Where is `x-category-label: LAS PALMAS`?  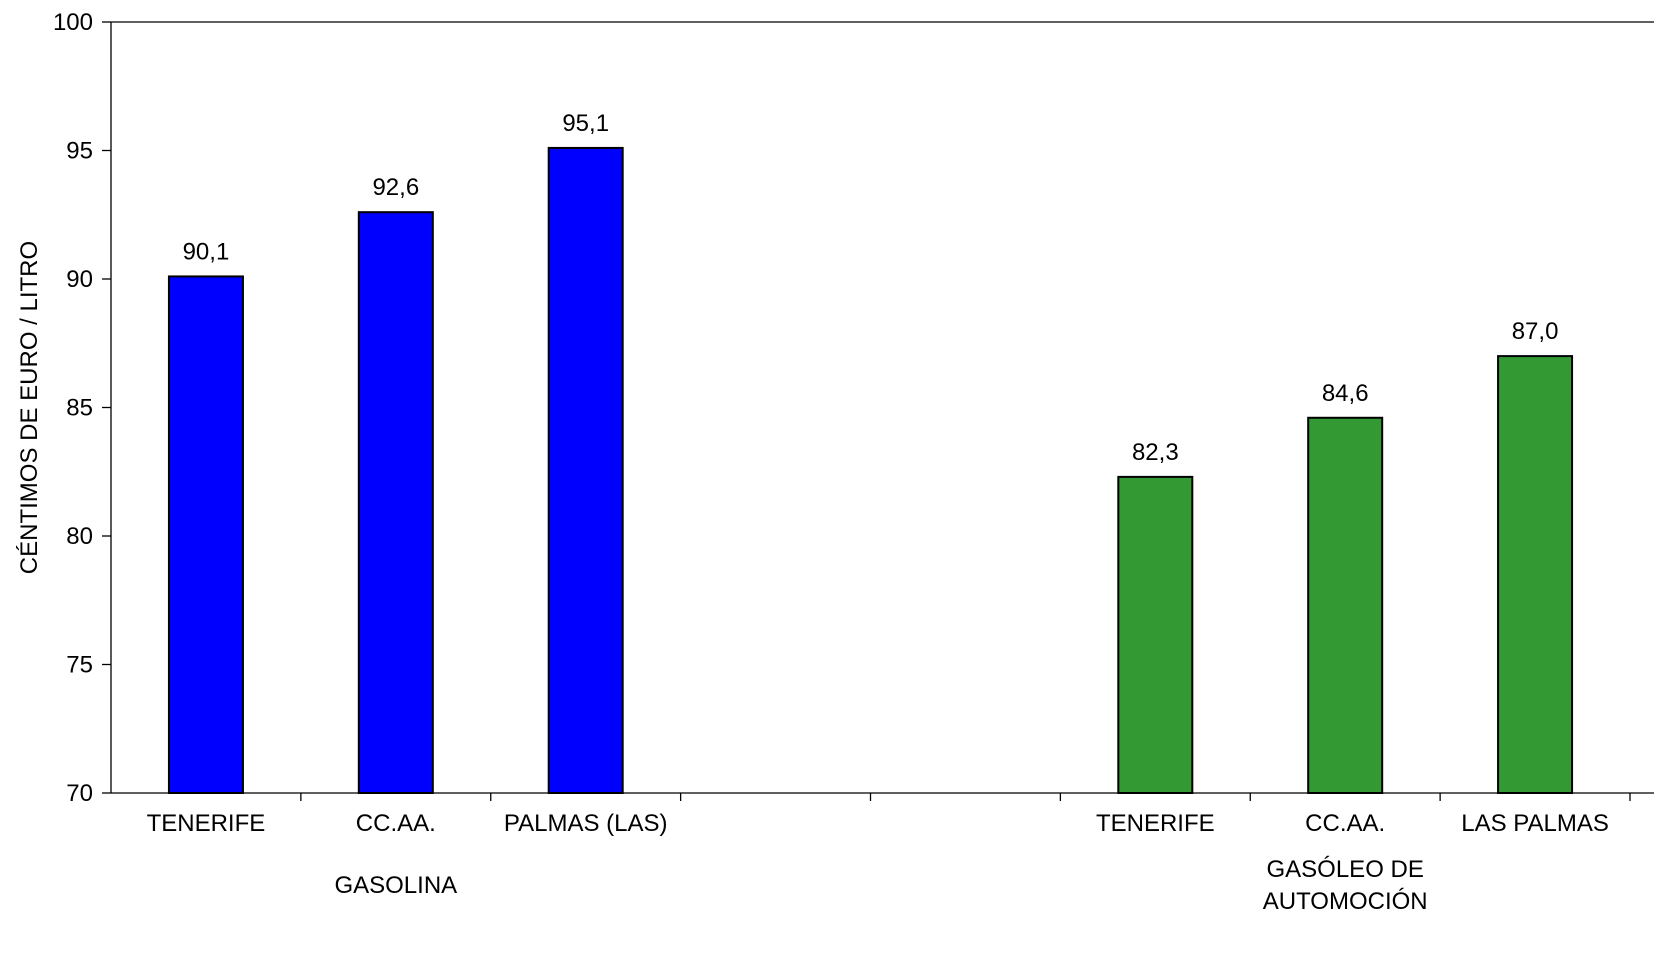 x-category-label: LAS PALMAS is located at coordinates (1535, 823).